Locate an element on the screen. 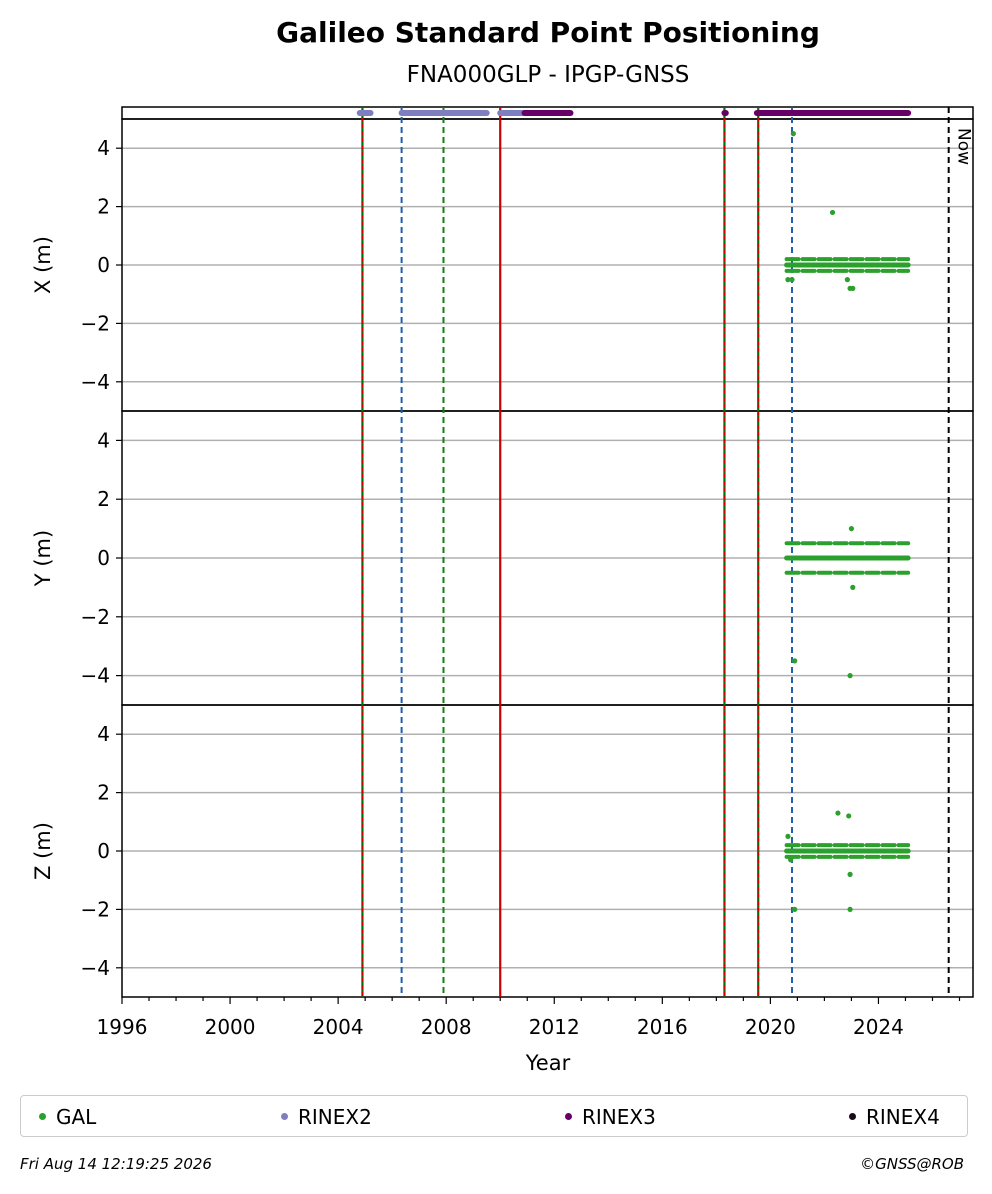 This screenshot has width=992, height=1194. legend-item-rinex3: RINEX3 is located at coordinates (610, 1117).